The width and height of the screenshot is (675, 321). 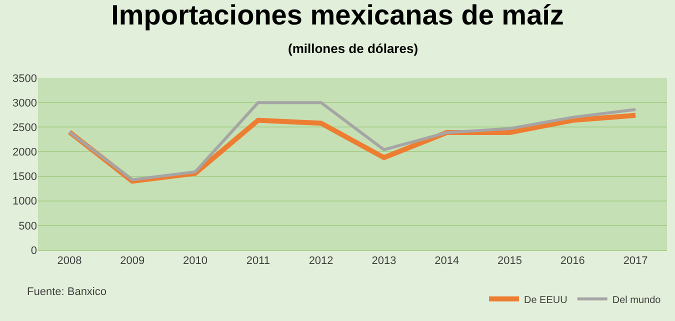 I want to click on x-tick-label: 2015, so click(x=510, y=261).